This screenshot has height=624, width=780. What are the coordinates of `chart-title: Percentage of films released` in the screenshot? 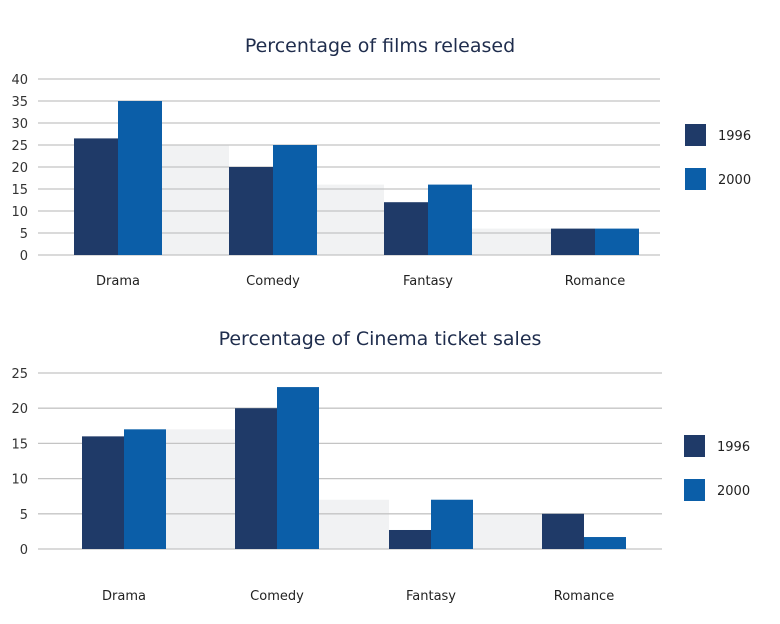 It's located at (380, 46).